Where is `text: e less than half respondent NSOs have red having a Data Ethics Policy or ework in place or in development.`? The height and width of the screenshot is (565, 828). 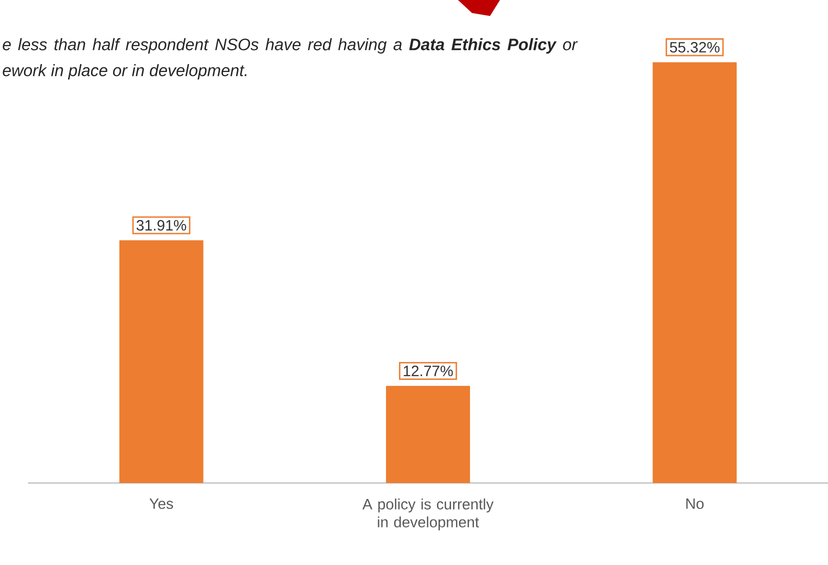
text: e less than half respondent NSOs have red having a Data Ethics Policy or ework in place or in development. is located at coordinates (290, 59).